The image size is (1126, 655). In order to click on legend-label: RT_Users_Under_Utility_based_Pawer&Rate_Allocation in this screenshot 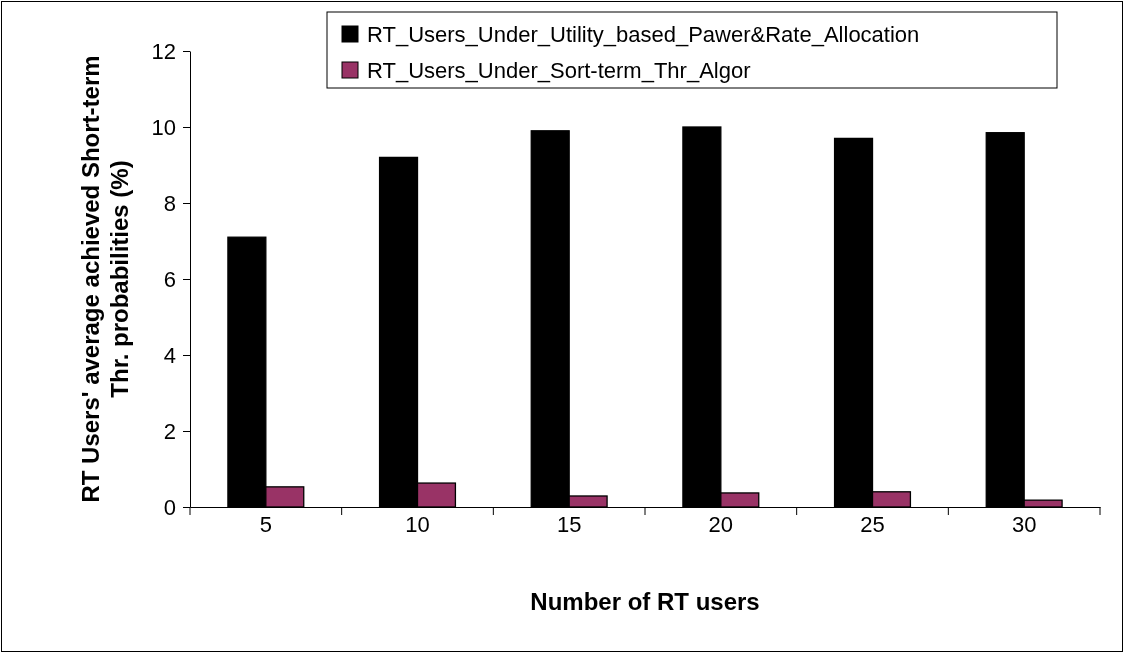, I will do `click(643, 34)`.